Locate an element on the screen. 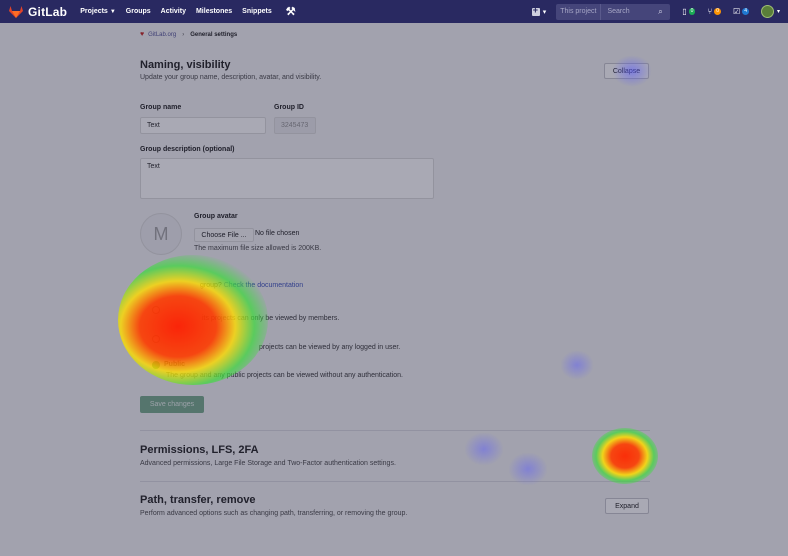  expand-button: Expand is located at coordinates (627, 506).